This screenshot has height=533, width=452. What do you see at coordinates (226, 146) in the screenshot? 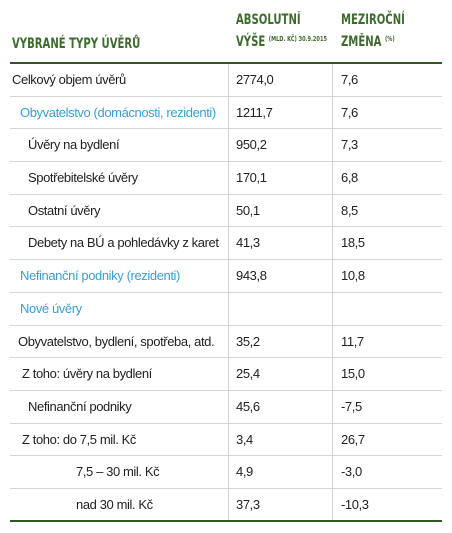
I see `table-row: Úvěry na bydlení 950,2 7,3` at bounding box center [226, 146].